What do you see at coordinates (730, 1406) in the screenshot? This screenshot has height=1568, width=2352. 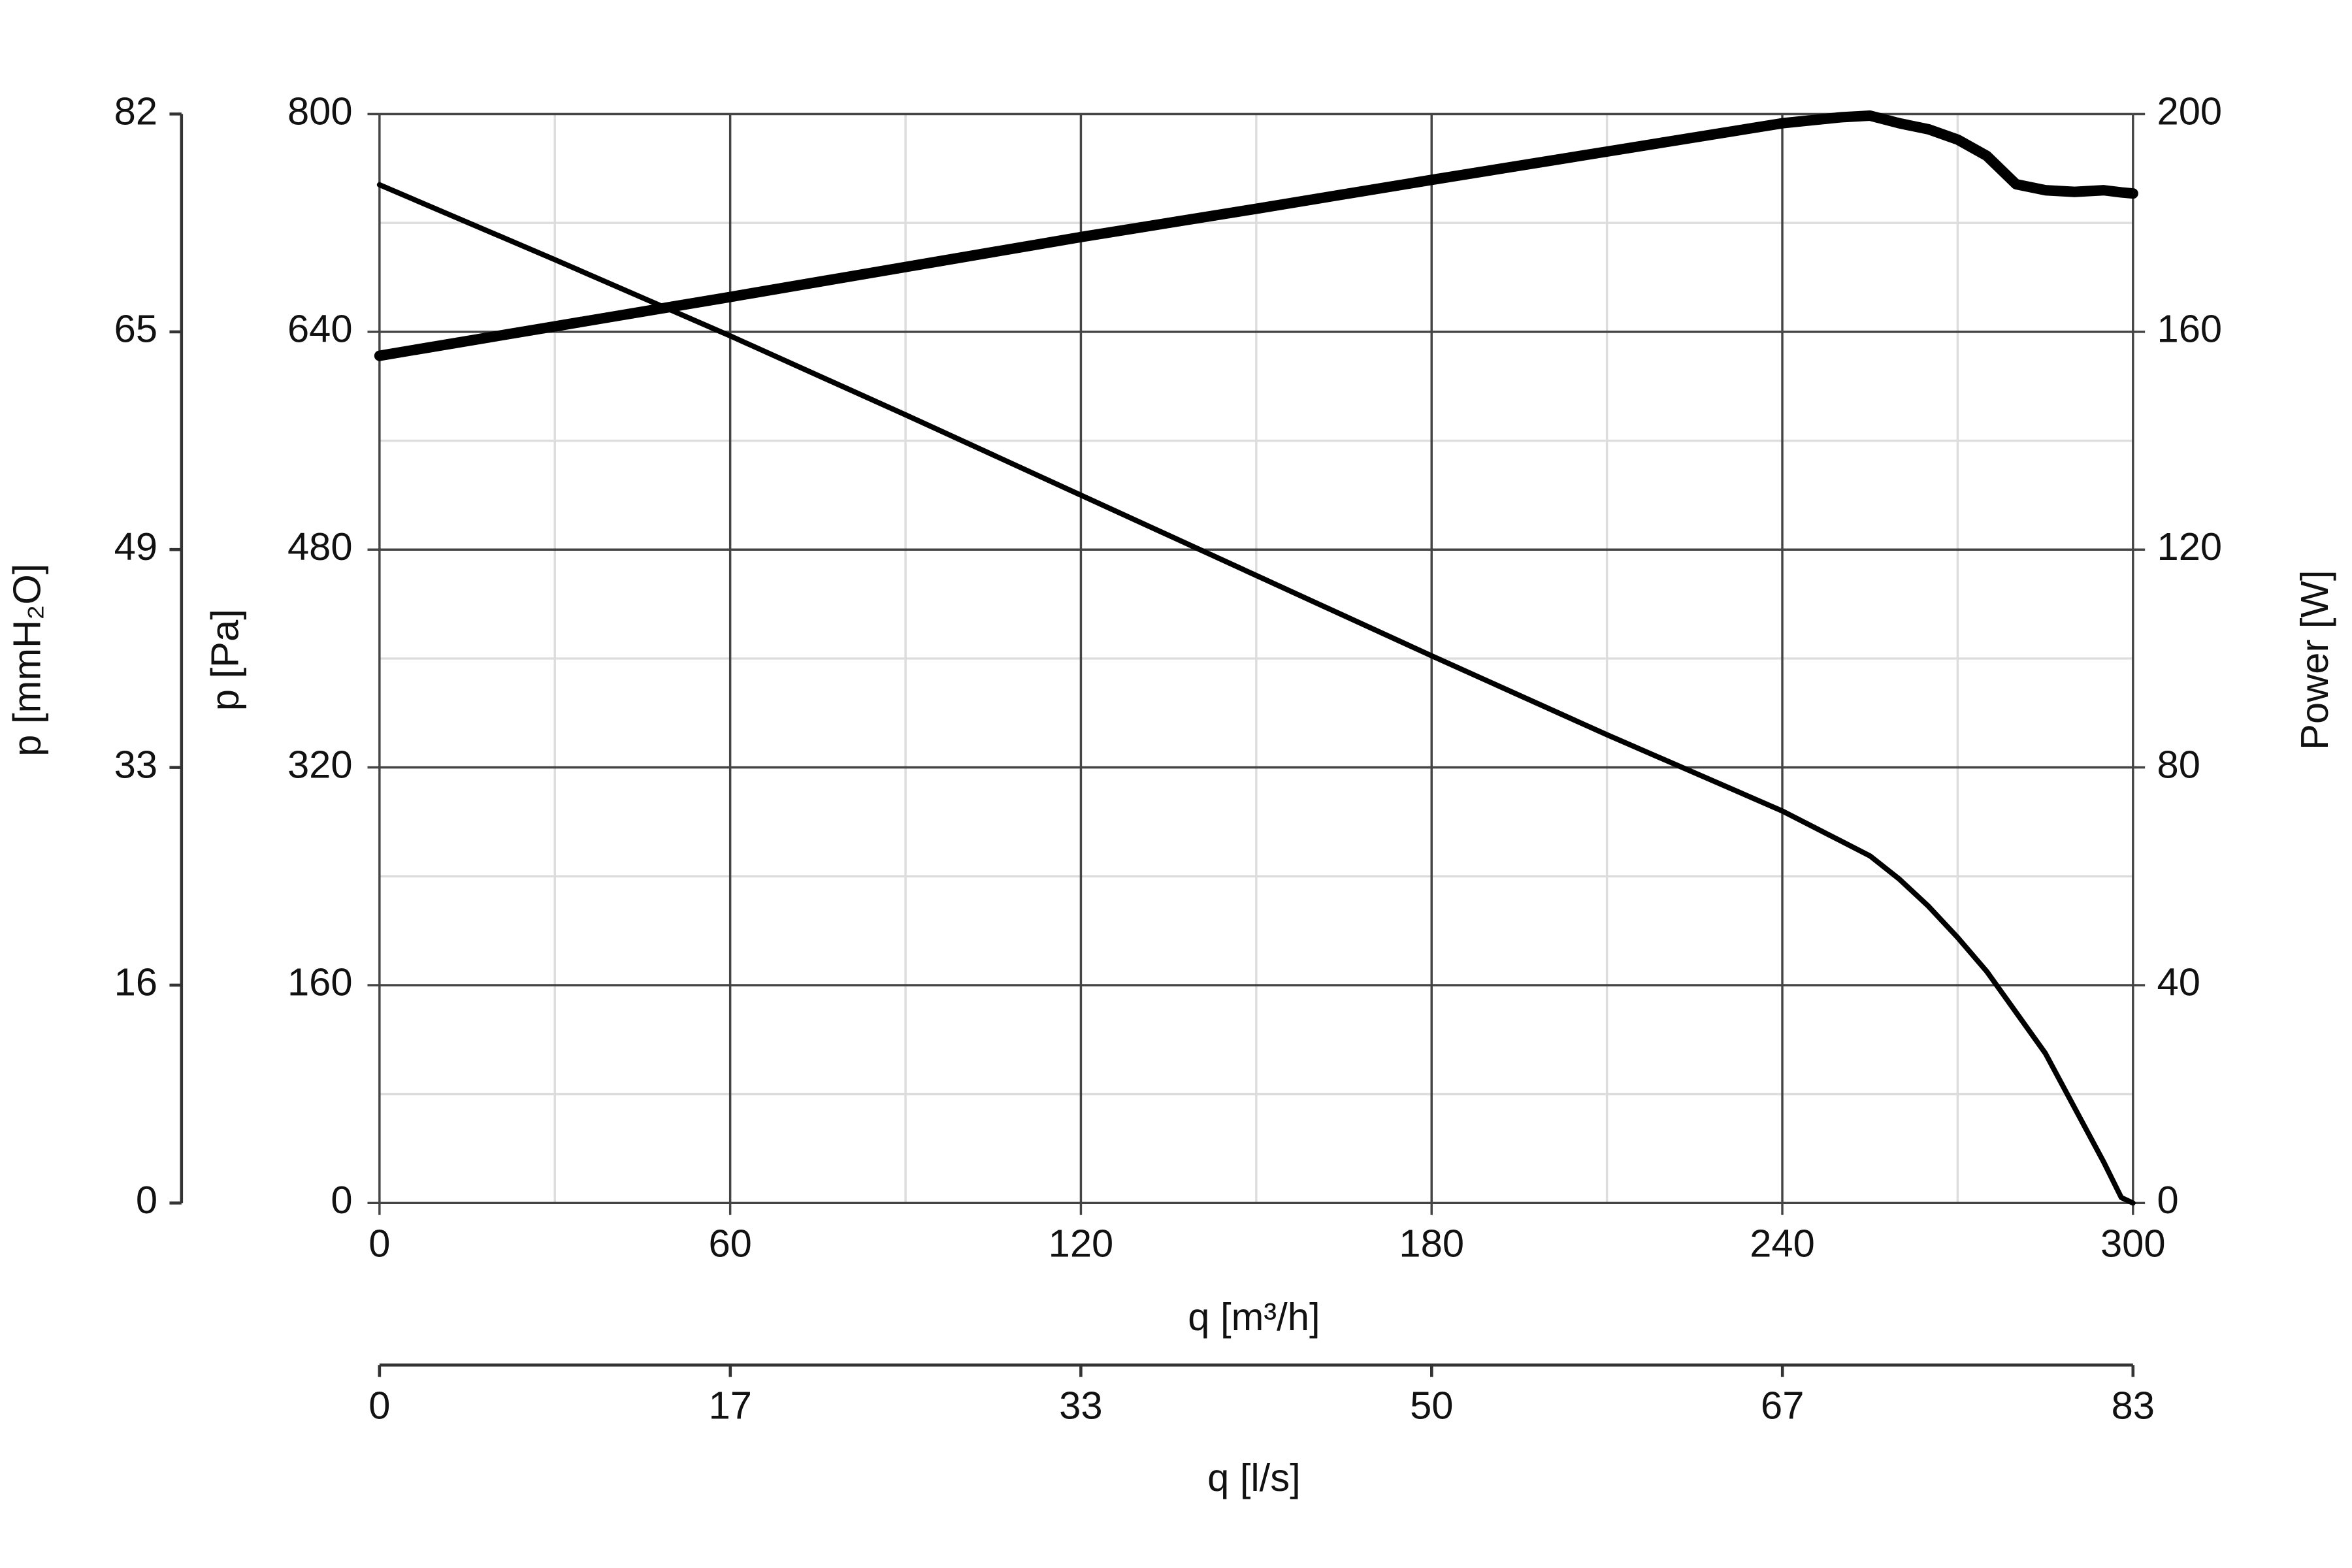 I see `x2-tick-label: 17` at bounding box center [730, 1406].